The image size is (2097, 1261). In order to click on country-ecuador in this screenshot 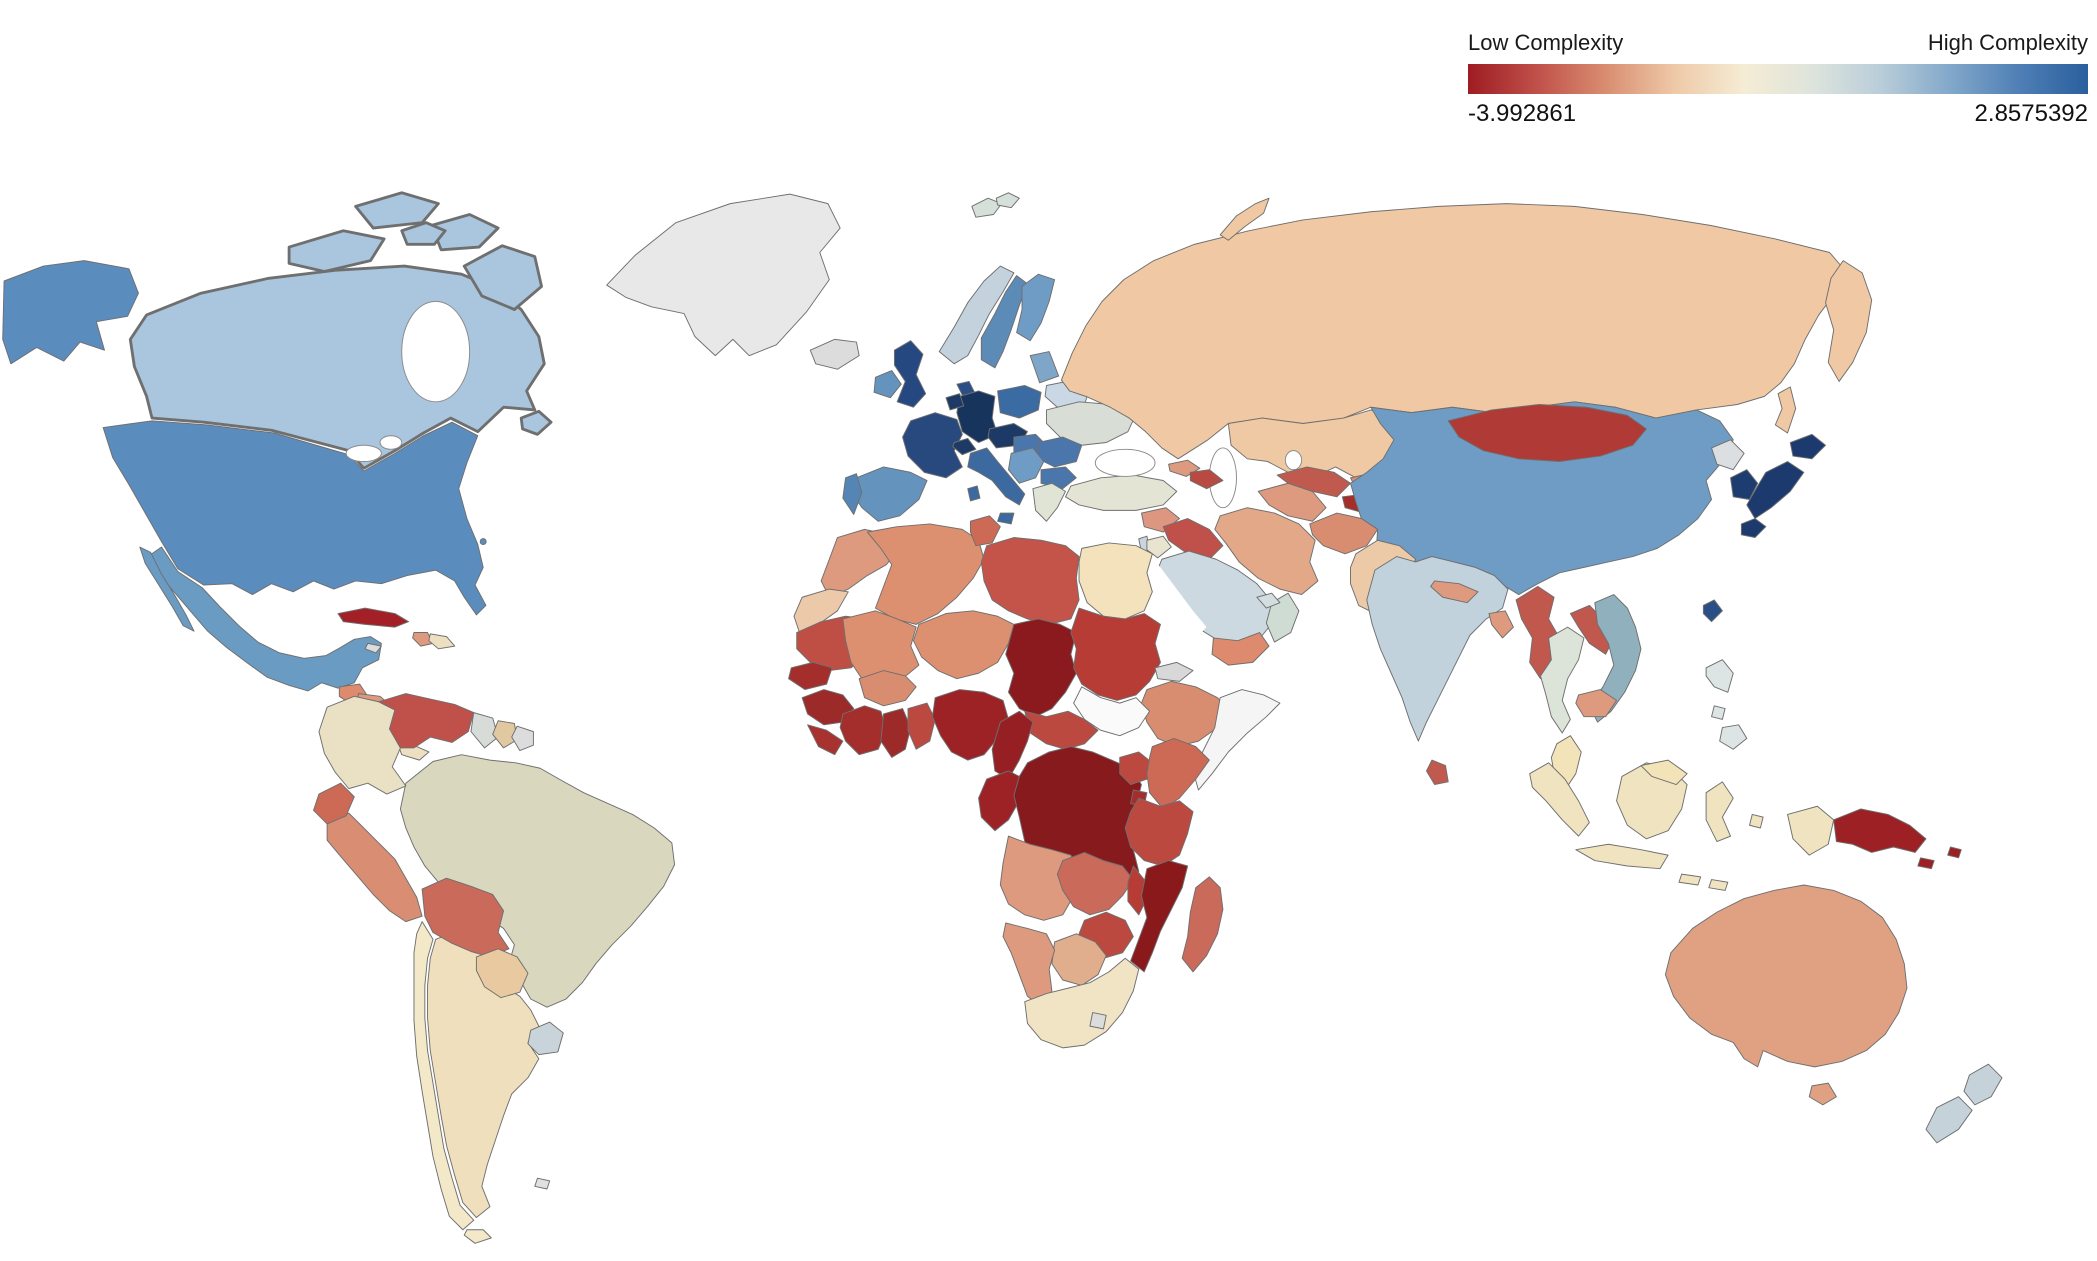, I will do `click(334, 803)`.